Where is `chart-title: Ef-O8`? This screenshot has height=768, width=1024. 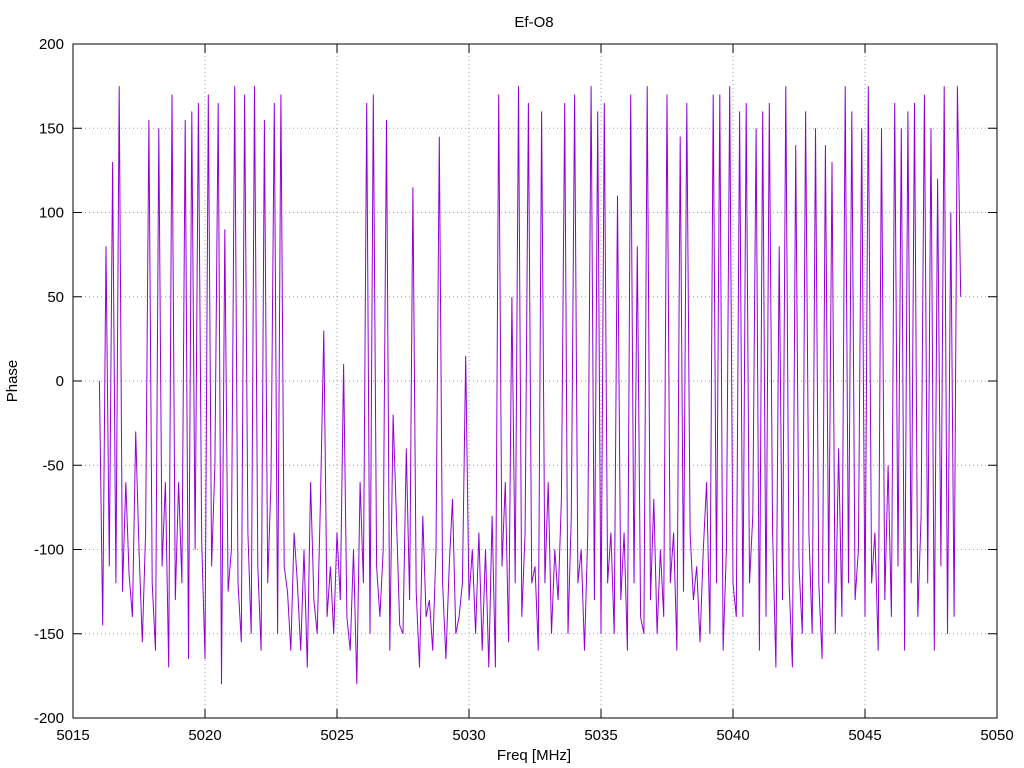
chart-title: Ef-O8 is located at coordinates (533, 22).